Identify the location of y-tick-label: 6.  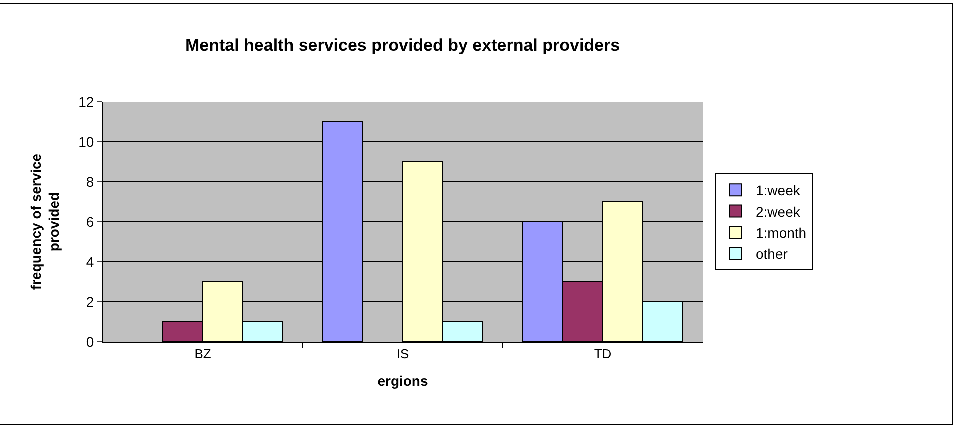
(90, 222).